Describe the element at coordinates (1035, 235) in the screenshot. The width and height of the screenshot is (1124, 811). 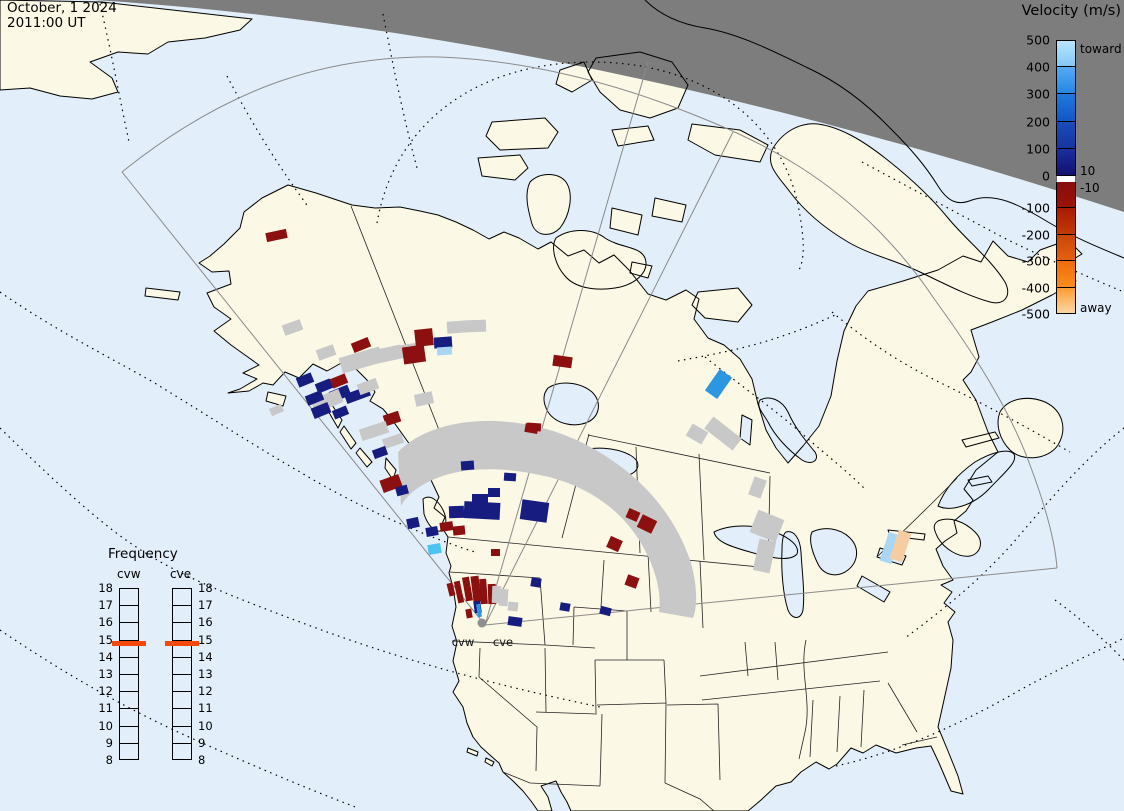
I see `colorbar-tick--200: -200` at that location.